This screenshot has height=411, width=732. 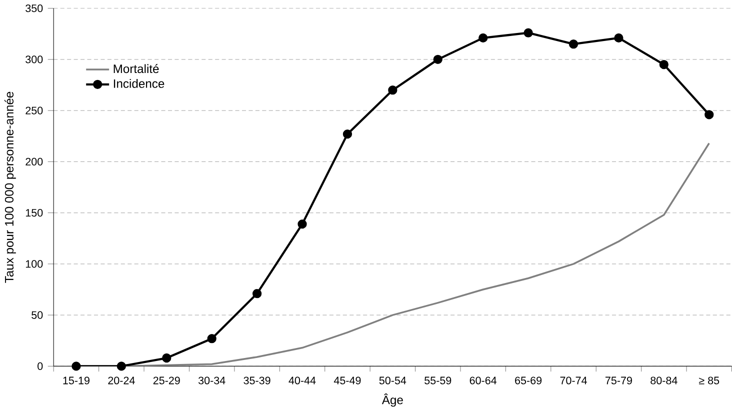 What do you see at coordinates (34, 110) in the screenshot?
I see `y-tick-label: 250` at bounding box center [34, 110].